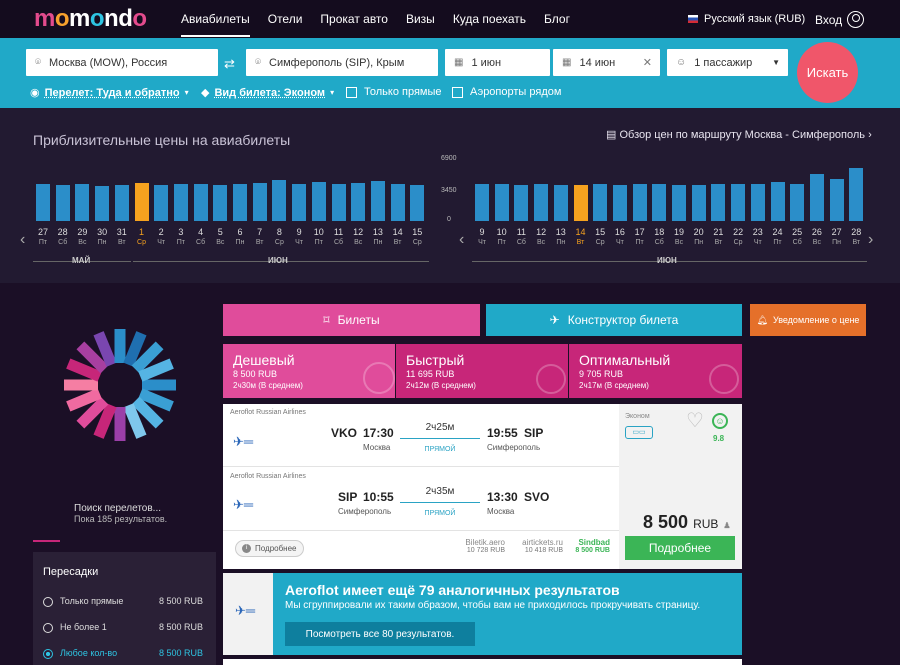 The image size is (900, 665). I want to click on agent-sindbad: Sindbad 8 500 RUB, so click(587, 546).